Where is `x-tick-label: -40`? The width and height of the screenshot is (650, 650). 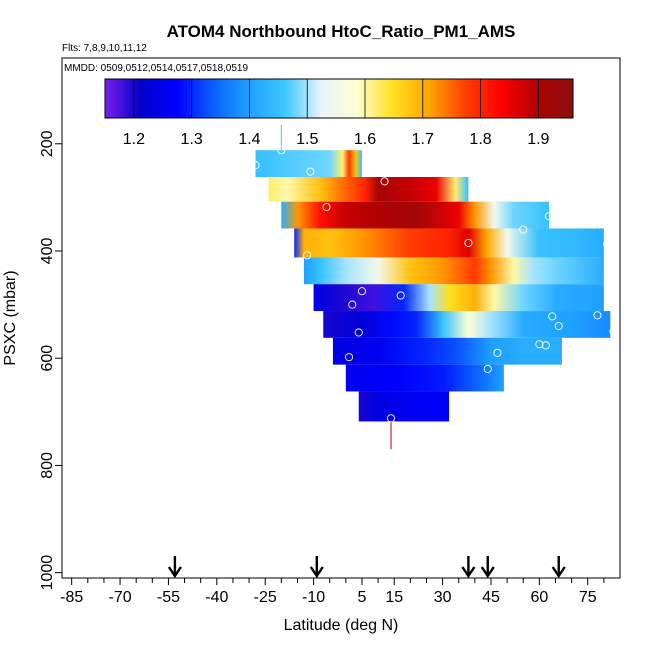
x-tick-label: -40 is located at coordinates (216, 597).